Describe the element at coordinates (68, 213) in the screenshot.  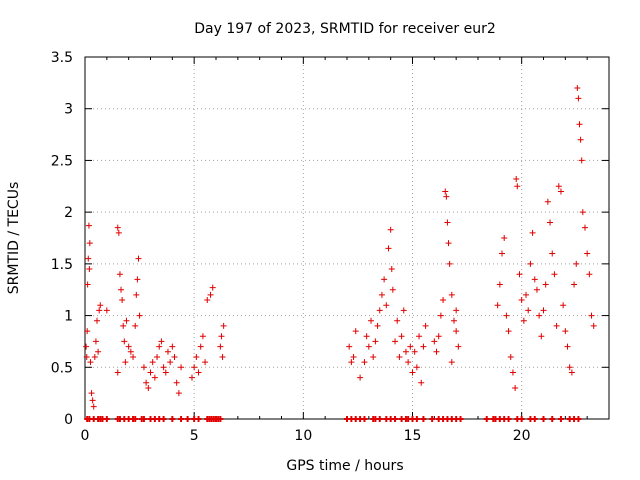
I see `y-tick-label: 2` at that location.